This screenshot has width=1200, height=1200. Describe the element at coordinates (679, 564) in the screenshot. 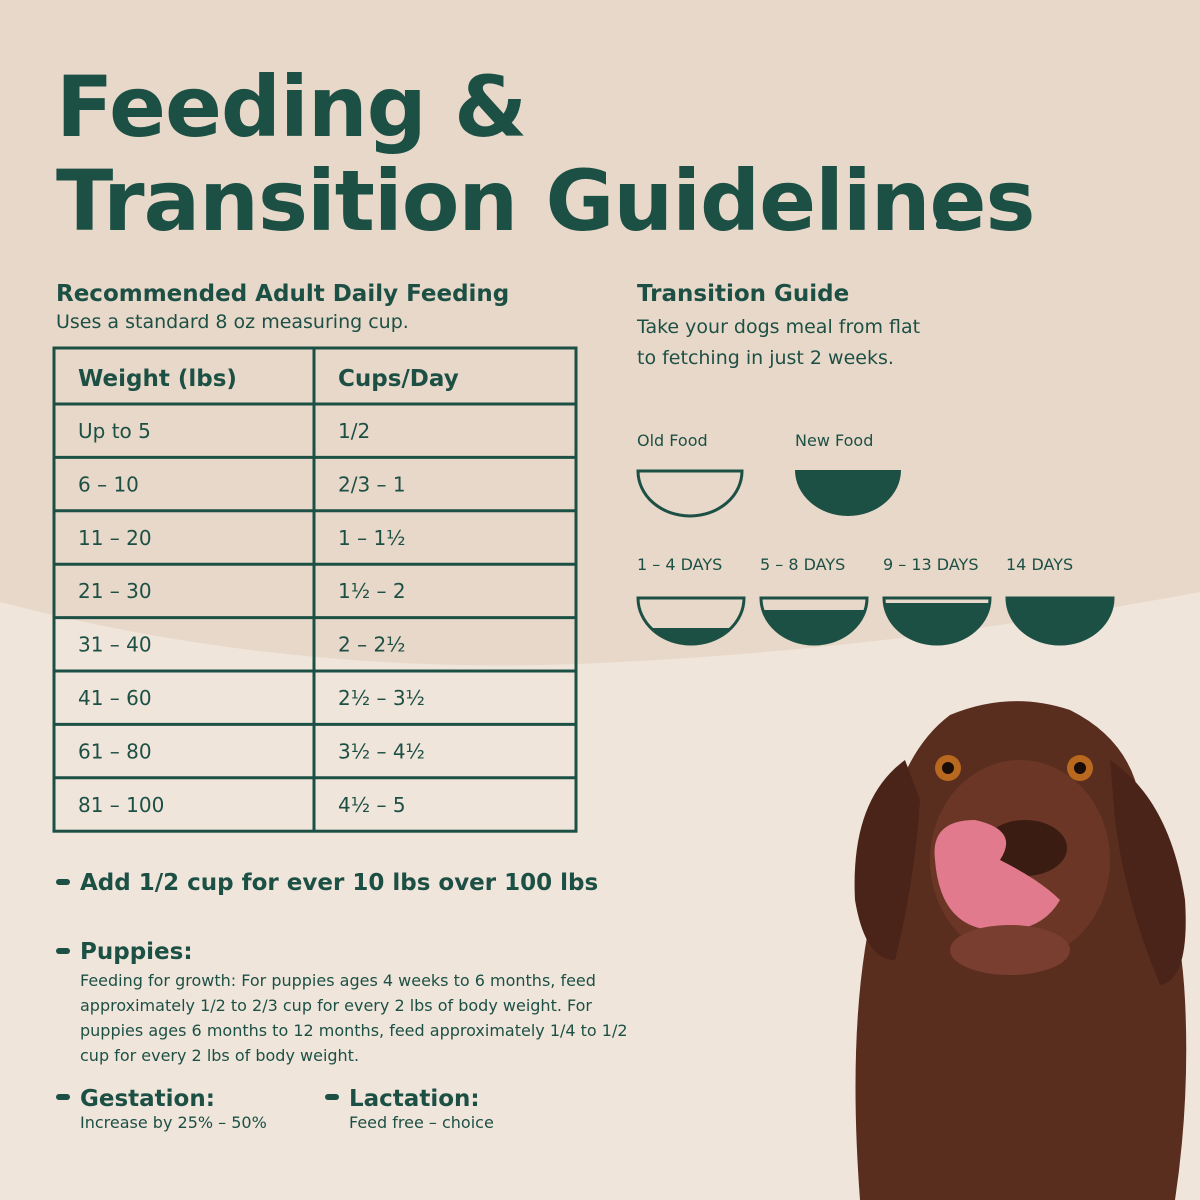

I see `stage-label: 1 – 4 DAYS` at that location.